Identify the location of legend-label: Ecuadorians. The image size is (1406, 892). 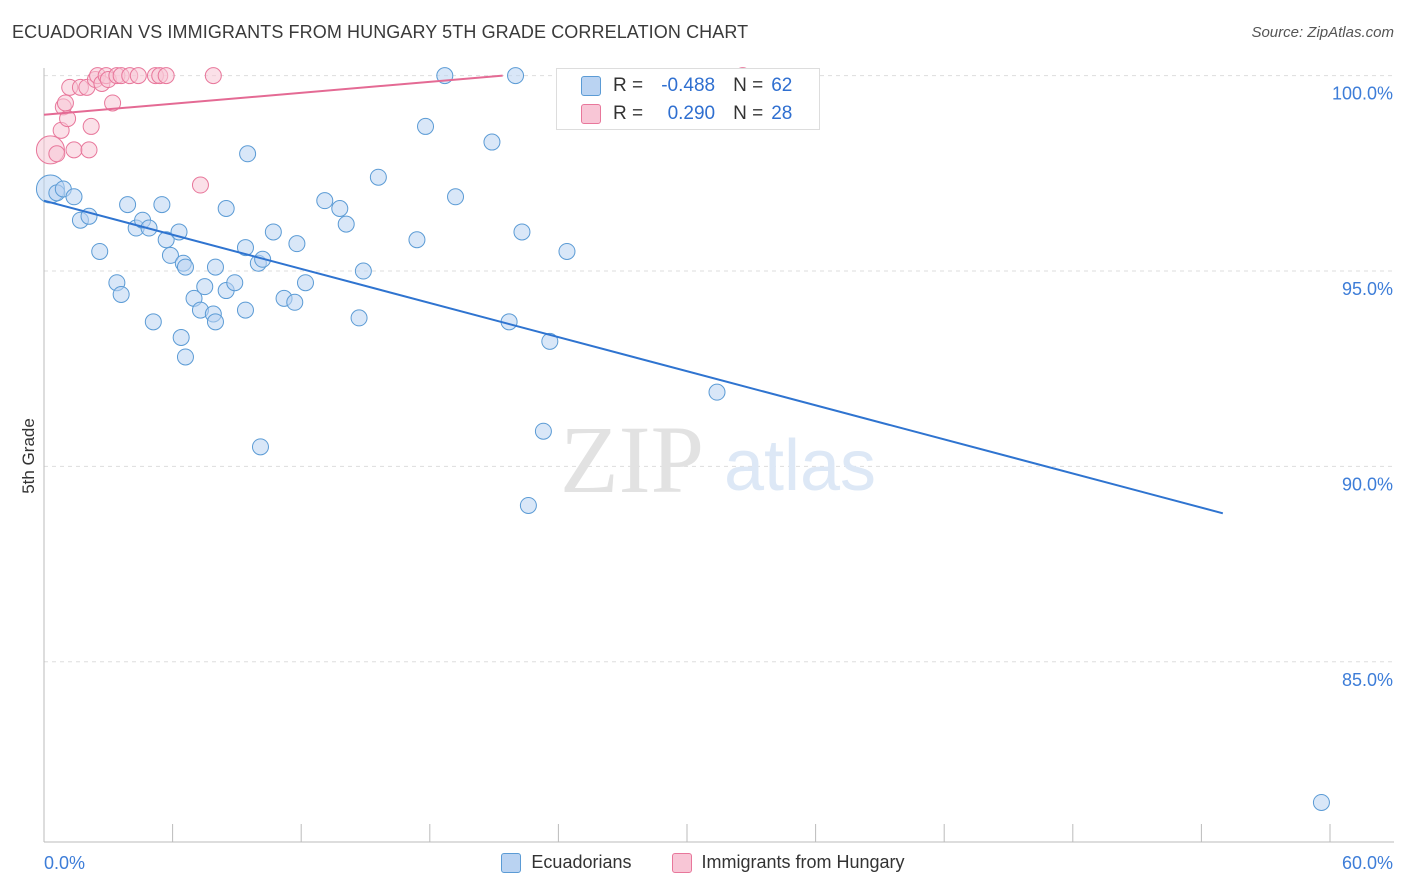
(581, 862).